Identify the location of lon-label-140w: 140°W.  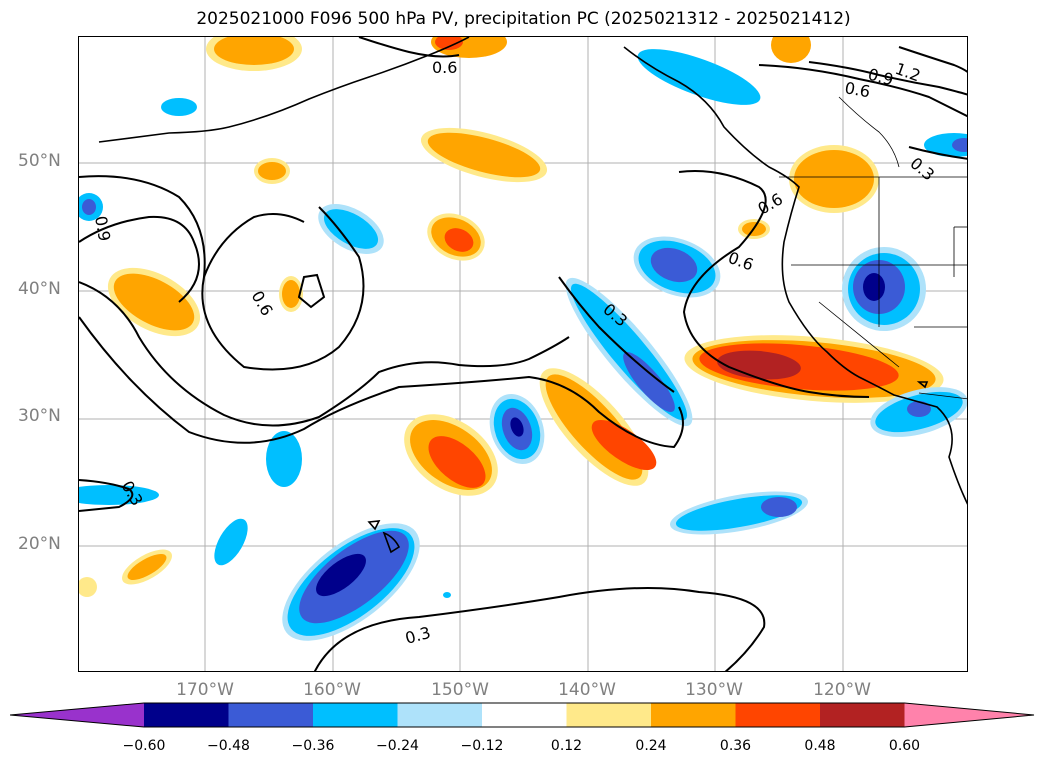
(587, 690).